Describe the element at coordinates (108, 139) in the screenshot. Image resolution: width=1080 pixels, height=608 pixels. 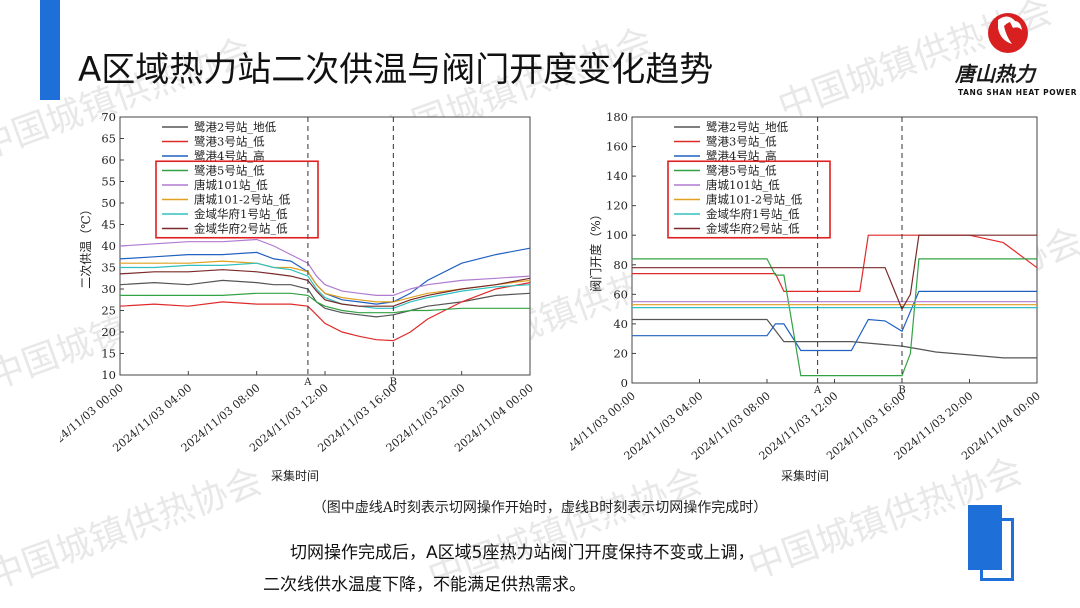
I see `y-tick-label: 65` at that location.